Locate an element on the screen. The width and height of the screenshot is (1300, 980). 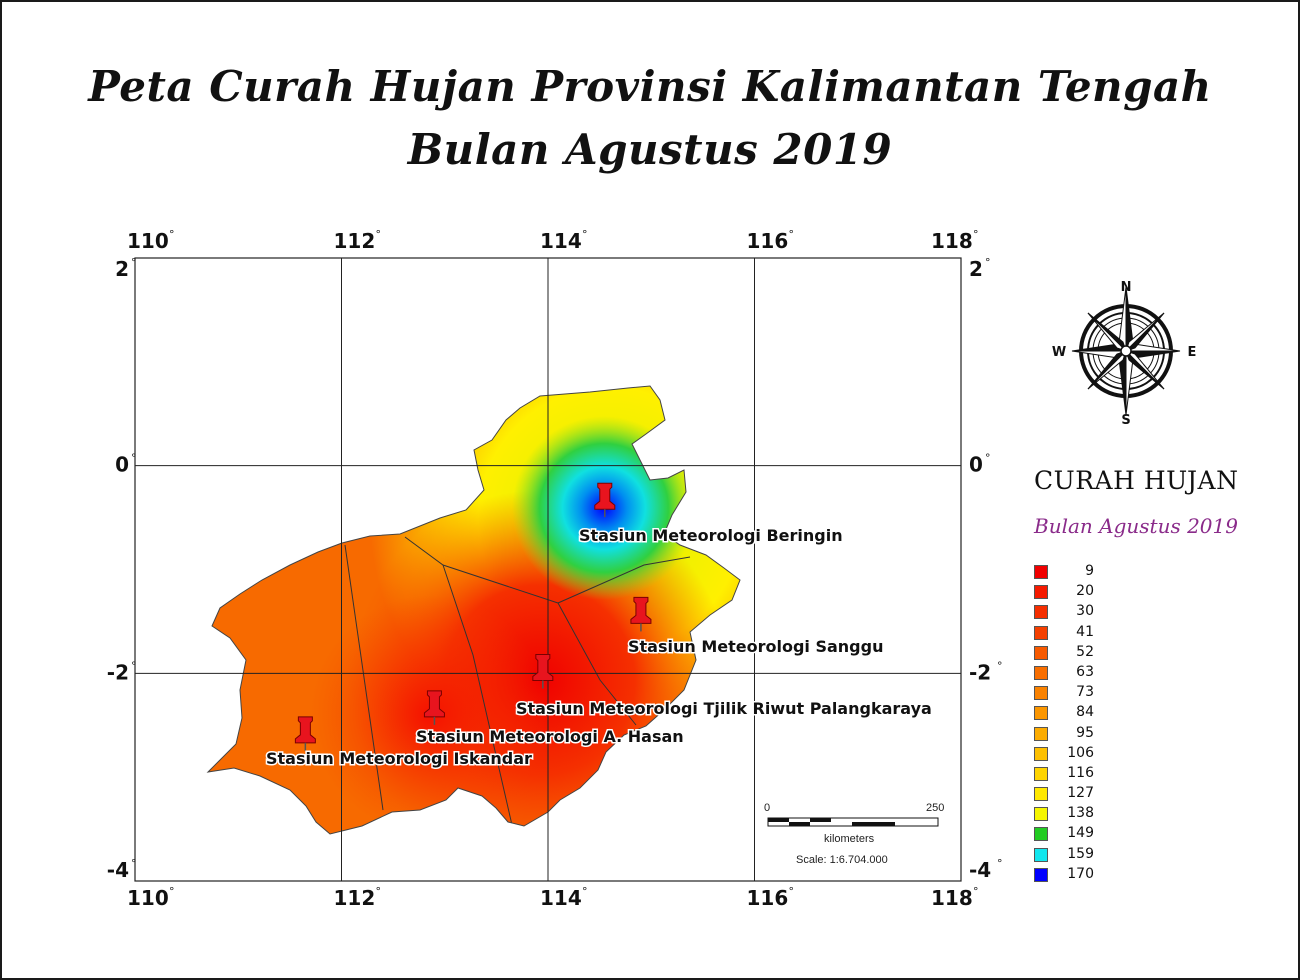
legend-list: 9 20 30 41 52 63 73 84 95 106 116 127 138 149 159 170 is located at coordinates (1064, 723).